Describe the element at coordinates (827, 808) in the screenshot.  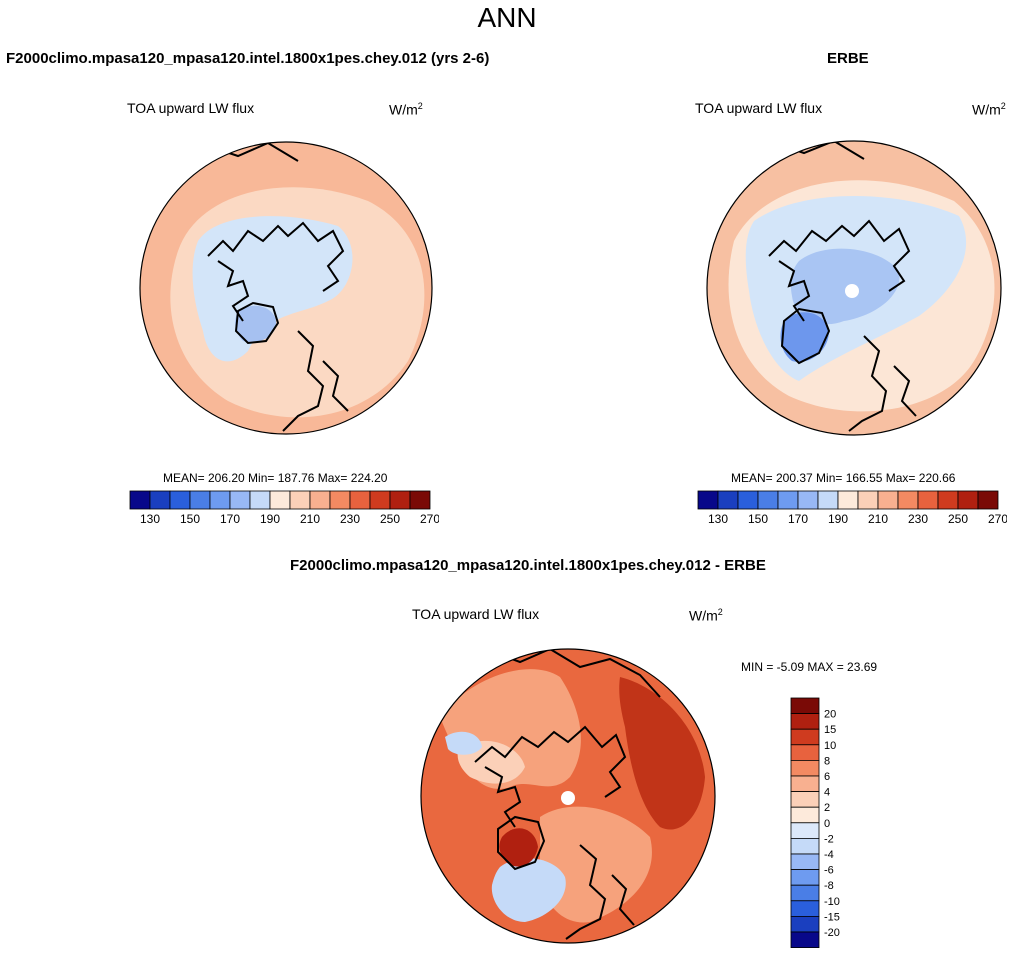
I see `diff-colorbar-label: 2` at that location.